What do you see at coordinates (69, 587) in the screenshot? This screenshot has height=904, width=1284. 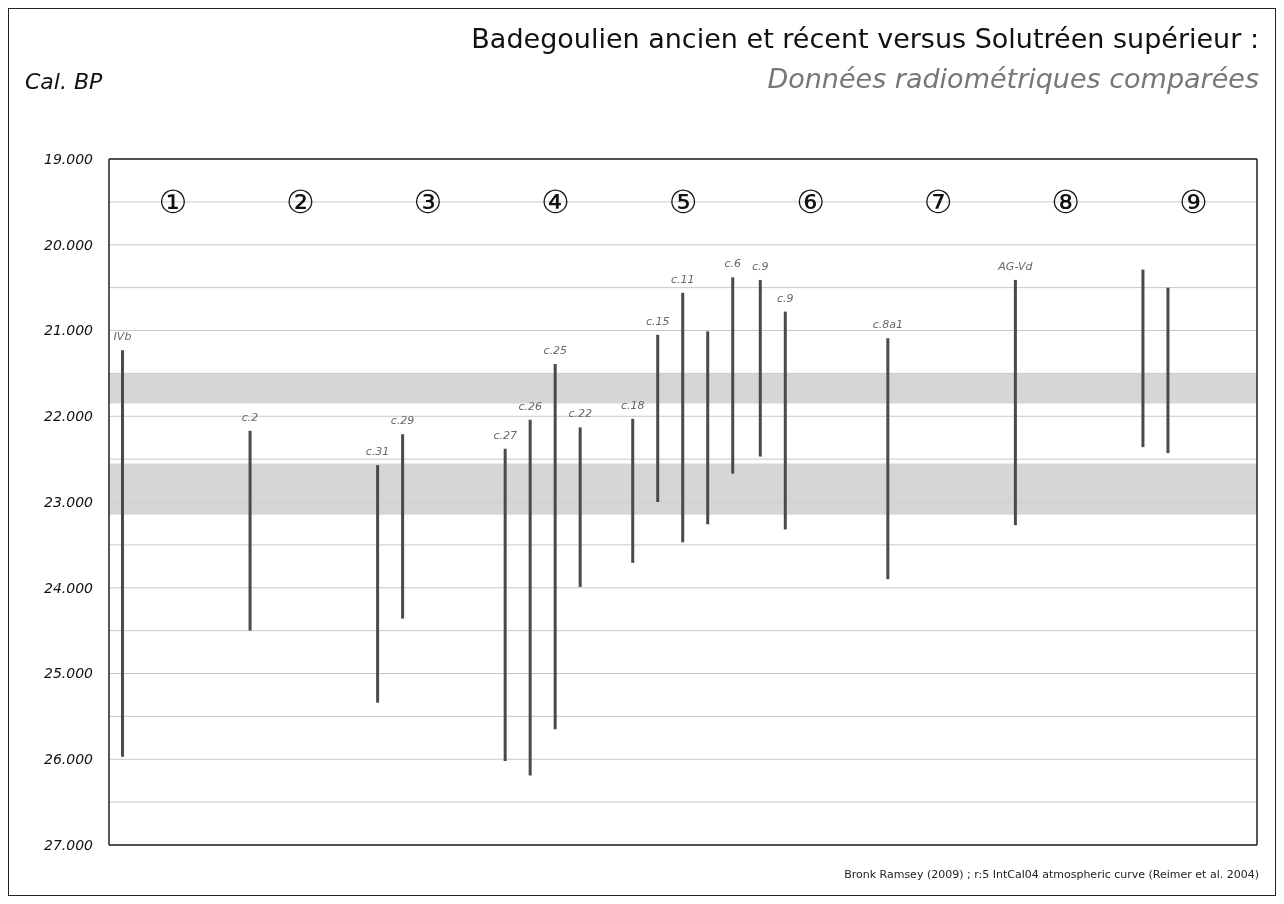 I see `y-tick-label: 24.000` at bounding box center [69, 587].